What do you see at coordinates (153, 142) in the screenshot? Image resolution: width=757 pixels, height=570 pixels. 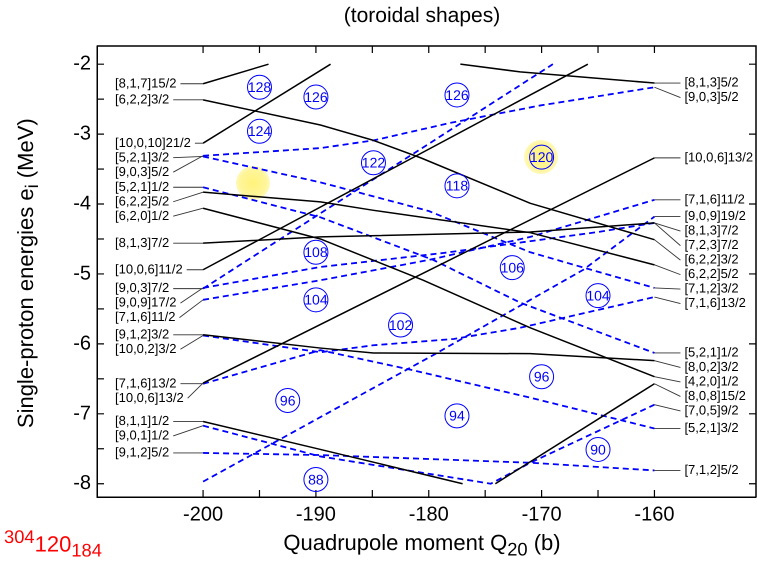 I see `annotation: [10,0,10]21/2` at bounding box center [153, 142].